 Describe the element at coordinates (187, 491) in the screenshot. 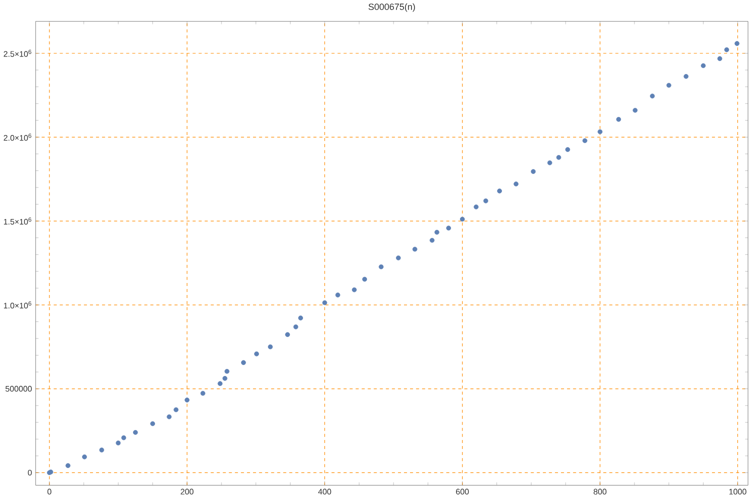

I see `x-tick-label: 200` at that location.